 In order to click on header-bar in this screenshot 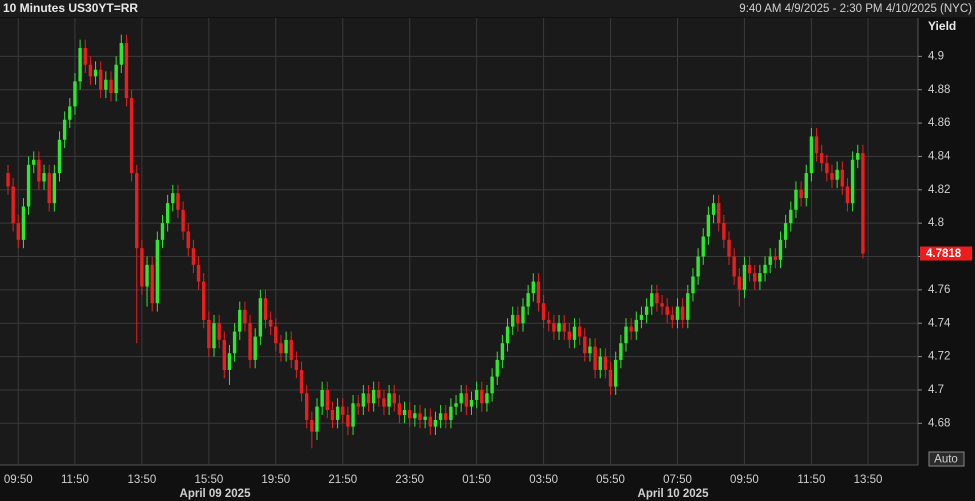, I will do `click(487, 8)`.